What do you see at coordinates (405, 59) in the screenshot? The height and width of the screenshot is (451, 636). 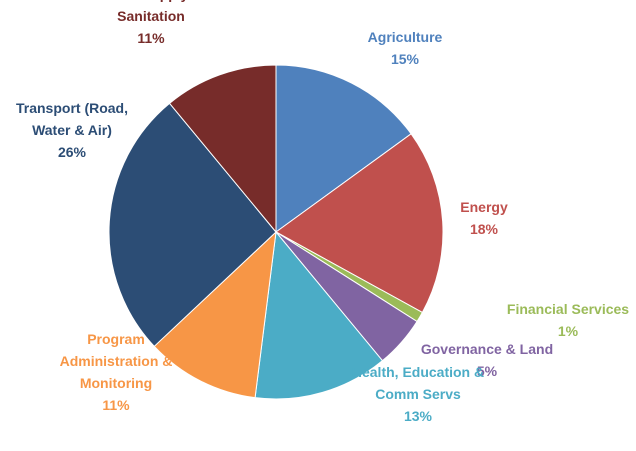 I see `slice-percent-label: 15%` at bounding box center [405, 59].